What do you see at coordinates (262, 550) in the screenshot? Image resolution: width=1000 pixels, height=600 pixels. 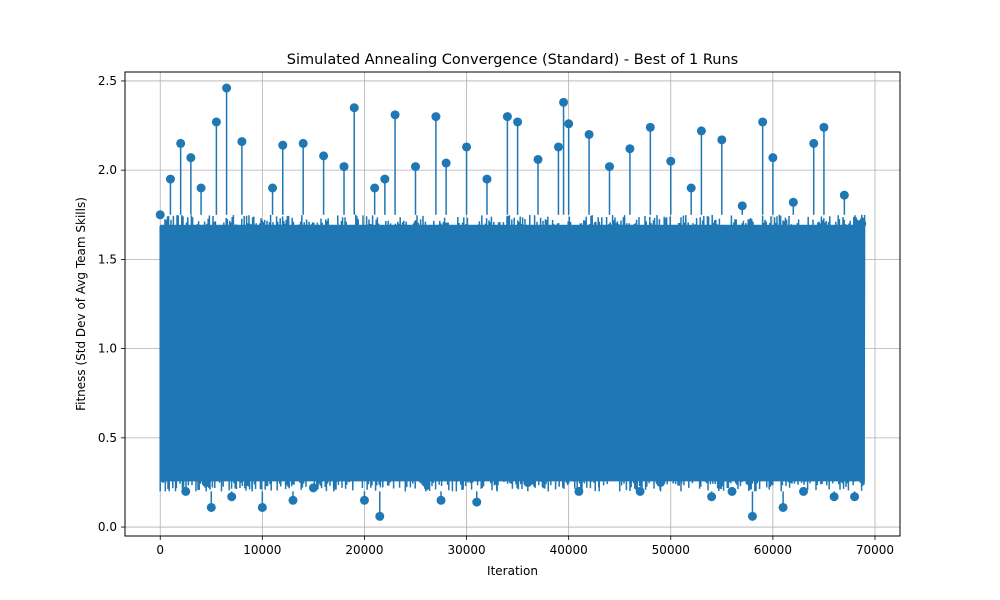 I see `x-tick-label: 10000` at bounding box center [262, 550].